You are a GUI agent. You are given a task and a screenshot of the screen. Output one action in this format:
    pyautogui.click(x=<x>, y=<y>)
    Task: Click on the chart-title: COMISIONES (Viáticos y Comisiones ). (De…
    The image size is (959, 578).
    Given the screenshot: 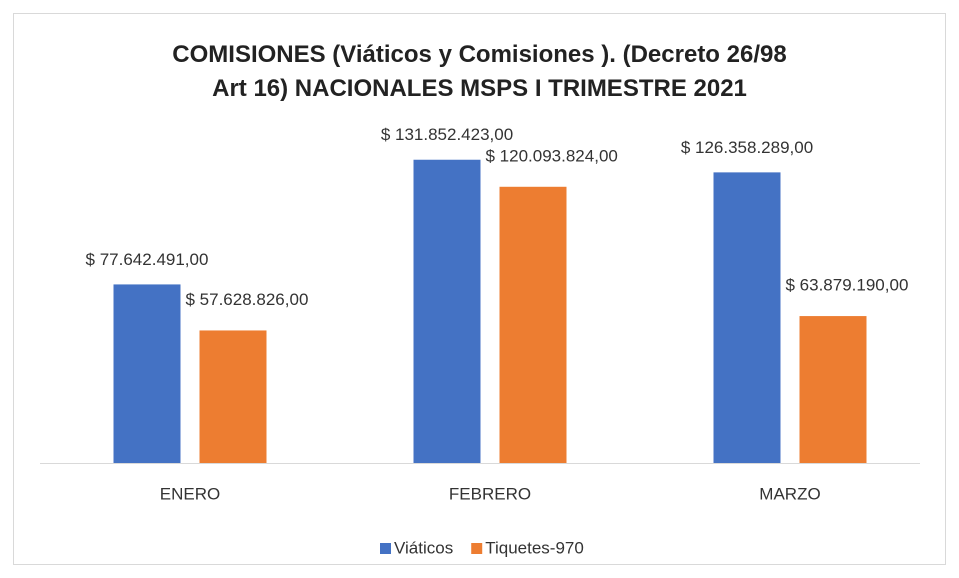 What is the action you would take?
    pyautogui.click(x=479, y=71)
    